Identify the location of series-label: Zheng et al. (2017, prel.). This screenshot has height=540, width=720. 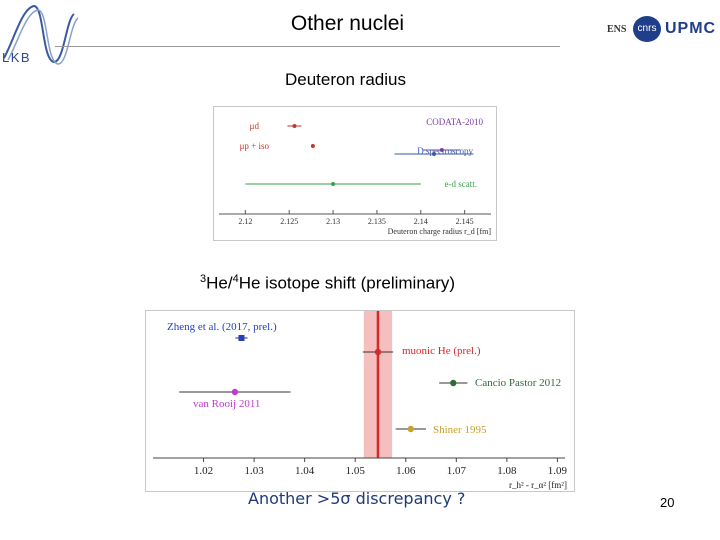
(222, 327).